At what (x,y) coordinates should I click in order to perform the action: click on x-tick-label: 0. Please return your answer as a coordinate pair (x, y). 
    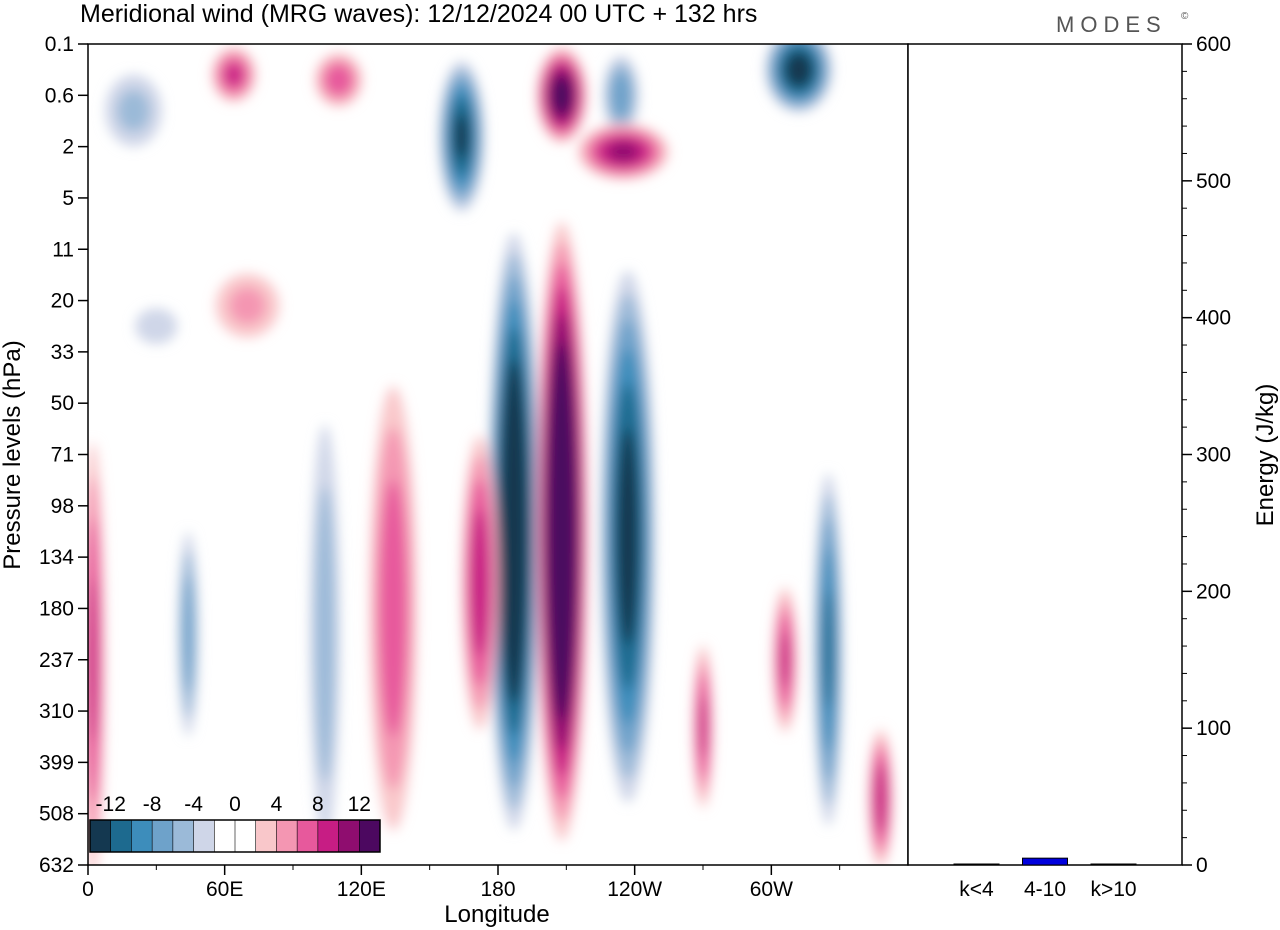
    Looking at the image, I should click on (88, 889).